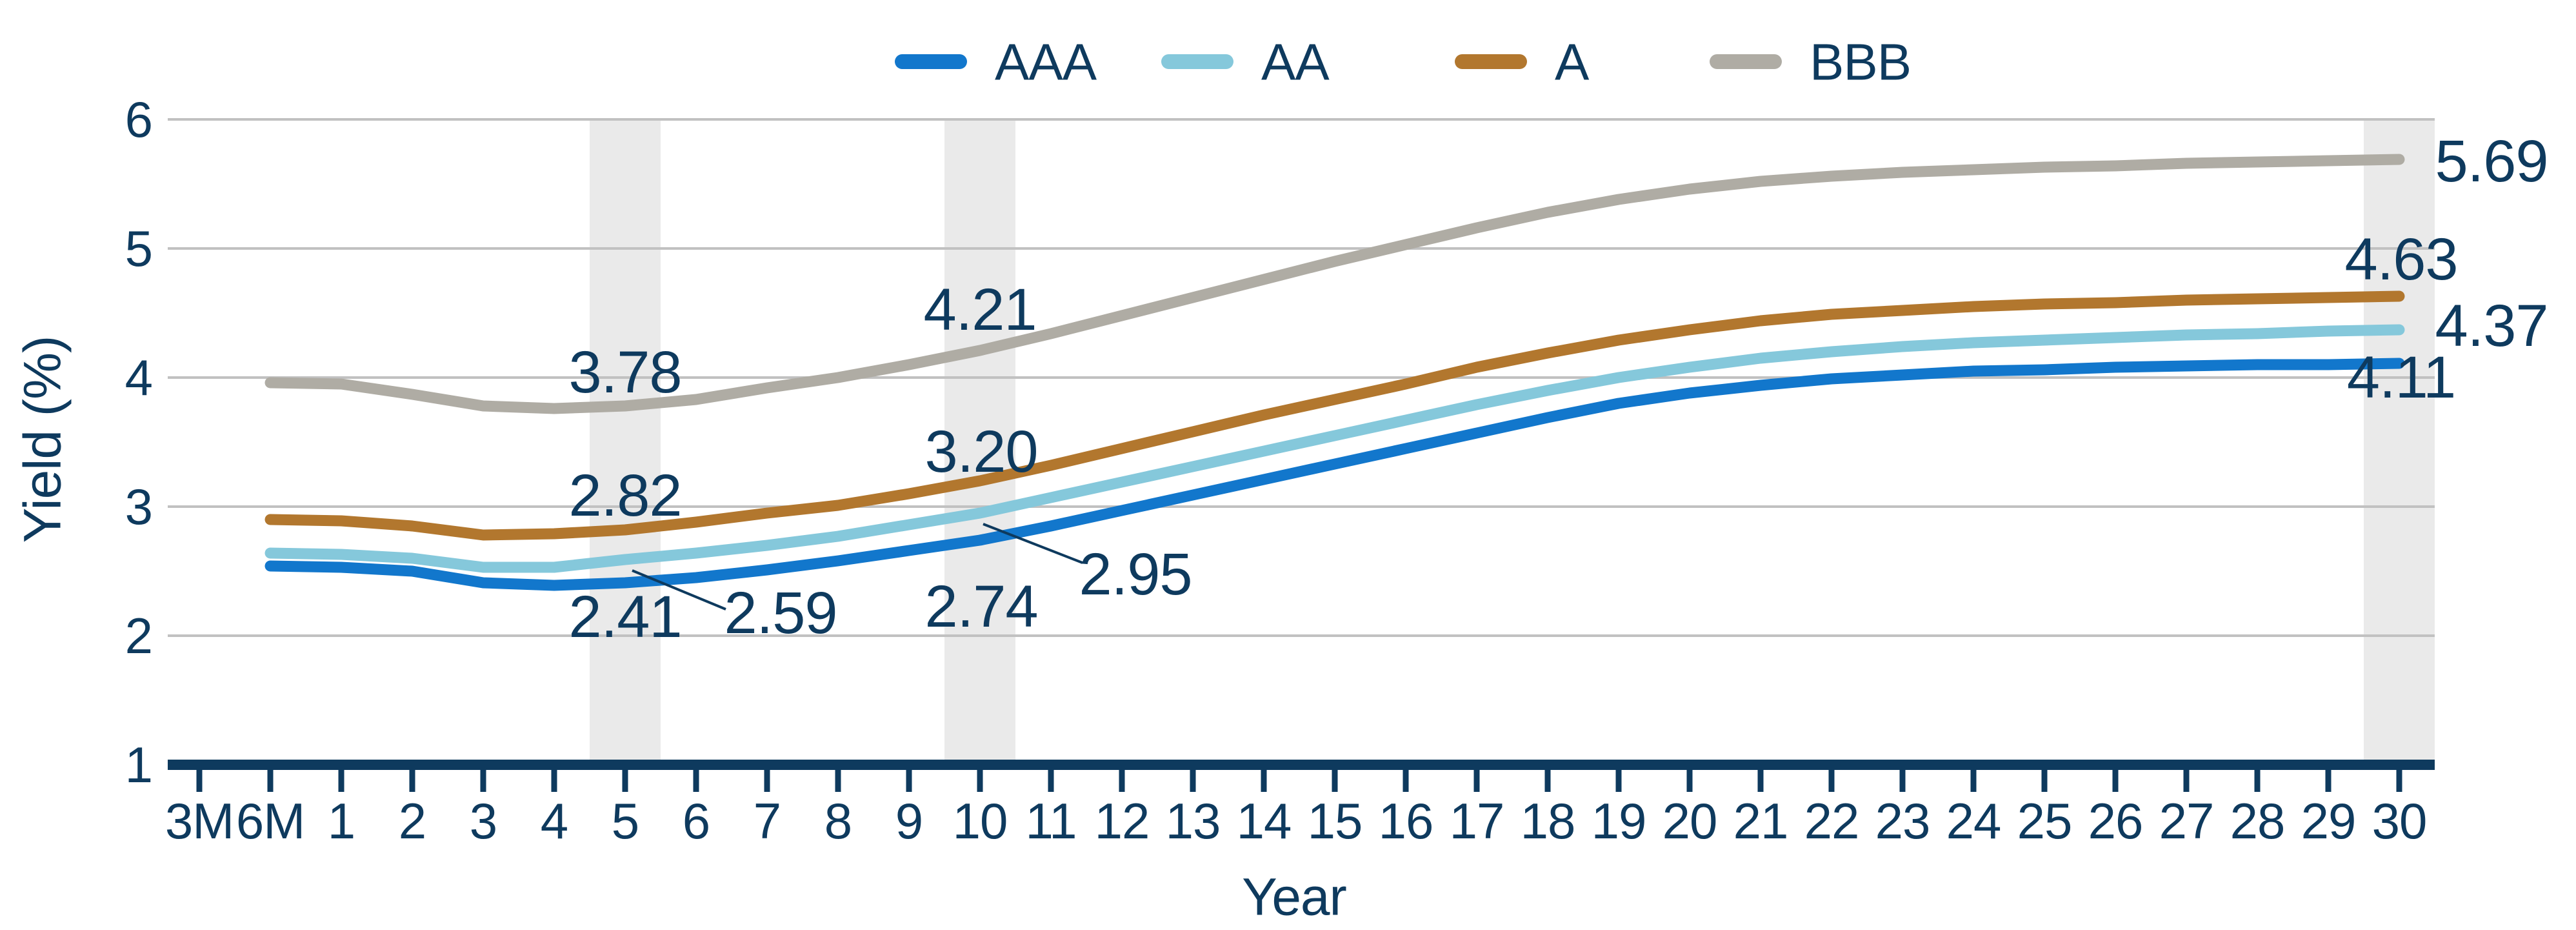  I want to click on x-tick-label-17: 17, so click(1477, 821).